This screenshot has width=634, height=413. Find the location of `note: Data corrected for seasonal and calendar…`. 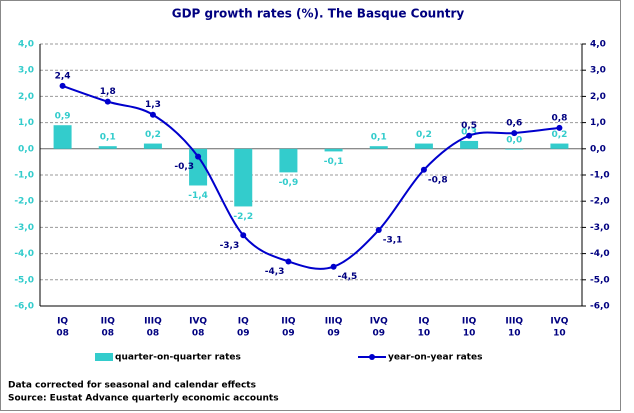

note: Data corrected for seasonal and calendar… is located at coordinates (132, 386).